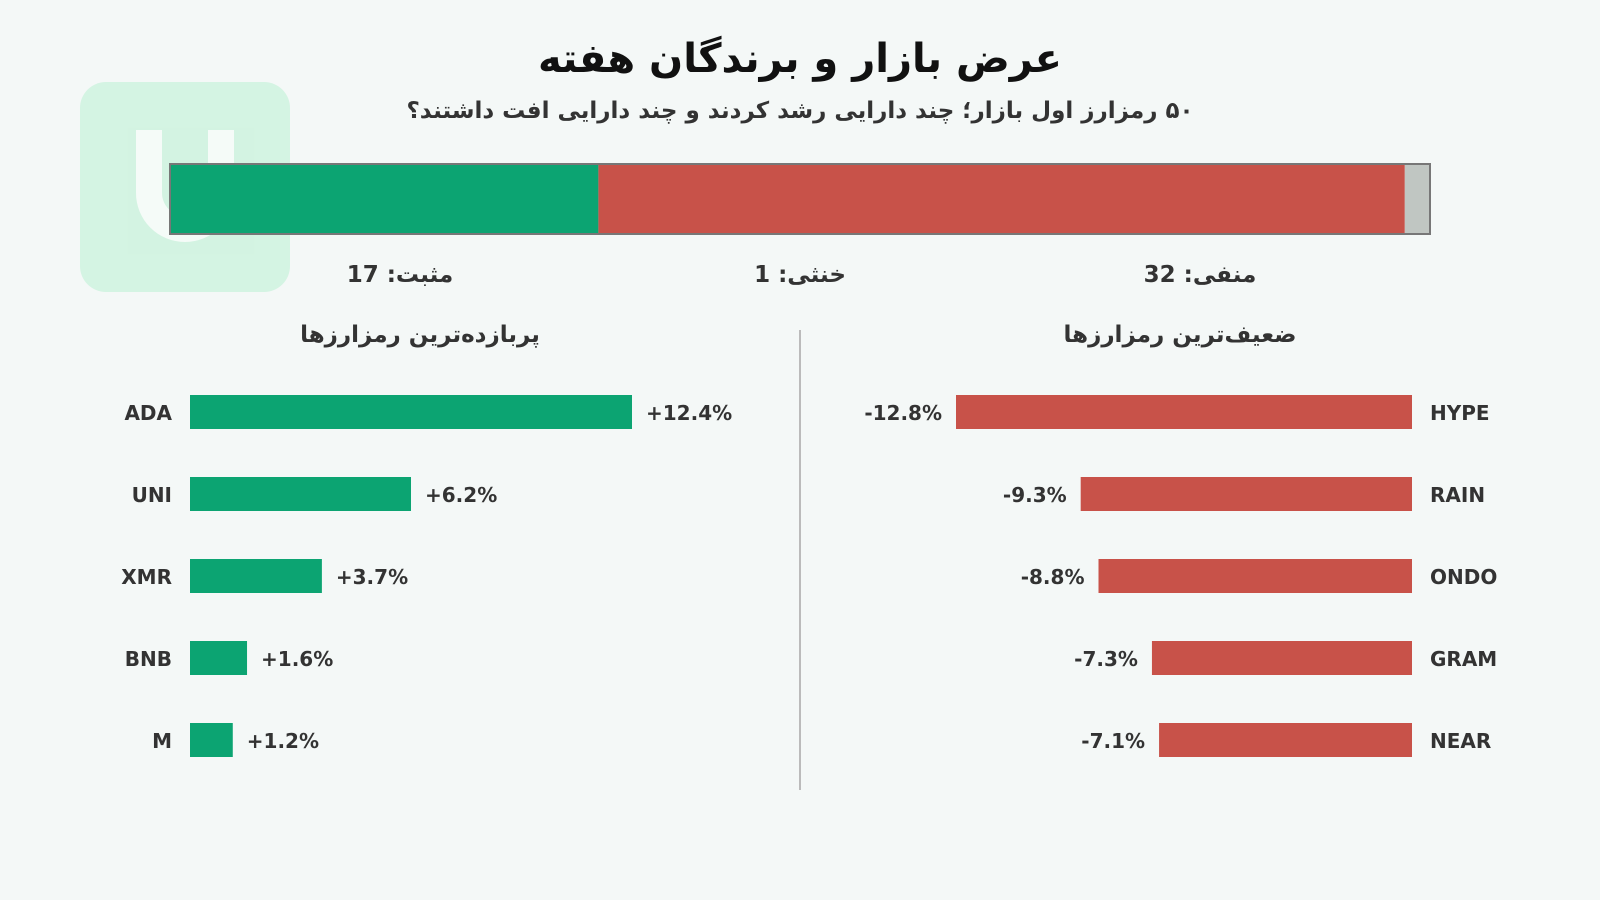 This screenshot has height=900, width=1600. Describe the element at coordinates (1106, 659) in the screenshot. I see `loser-value-label: -7.3%` at that location.